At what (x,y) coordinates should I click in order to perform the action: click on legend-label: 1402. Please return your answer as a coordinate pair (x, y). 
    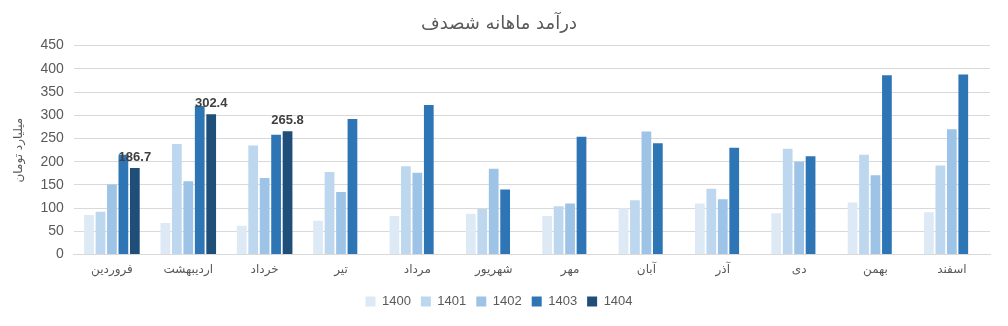
    Looking at the image, I should click on (507, 301).